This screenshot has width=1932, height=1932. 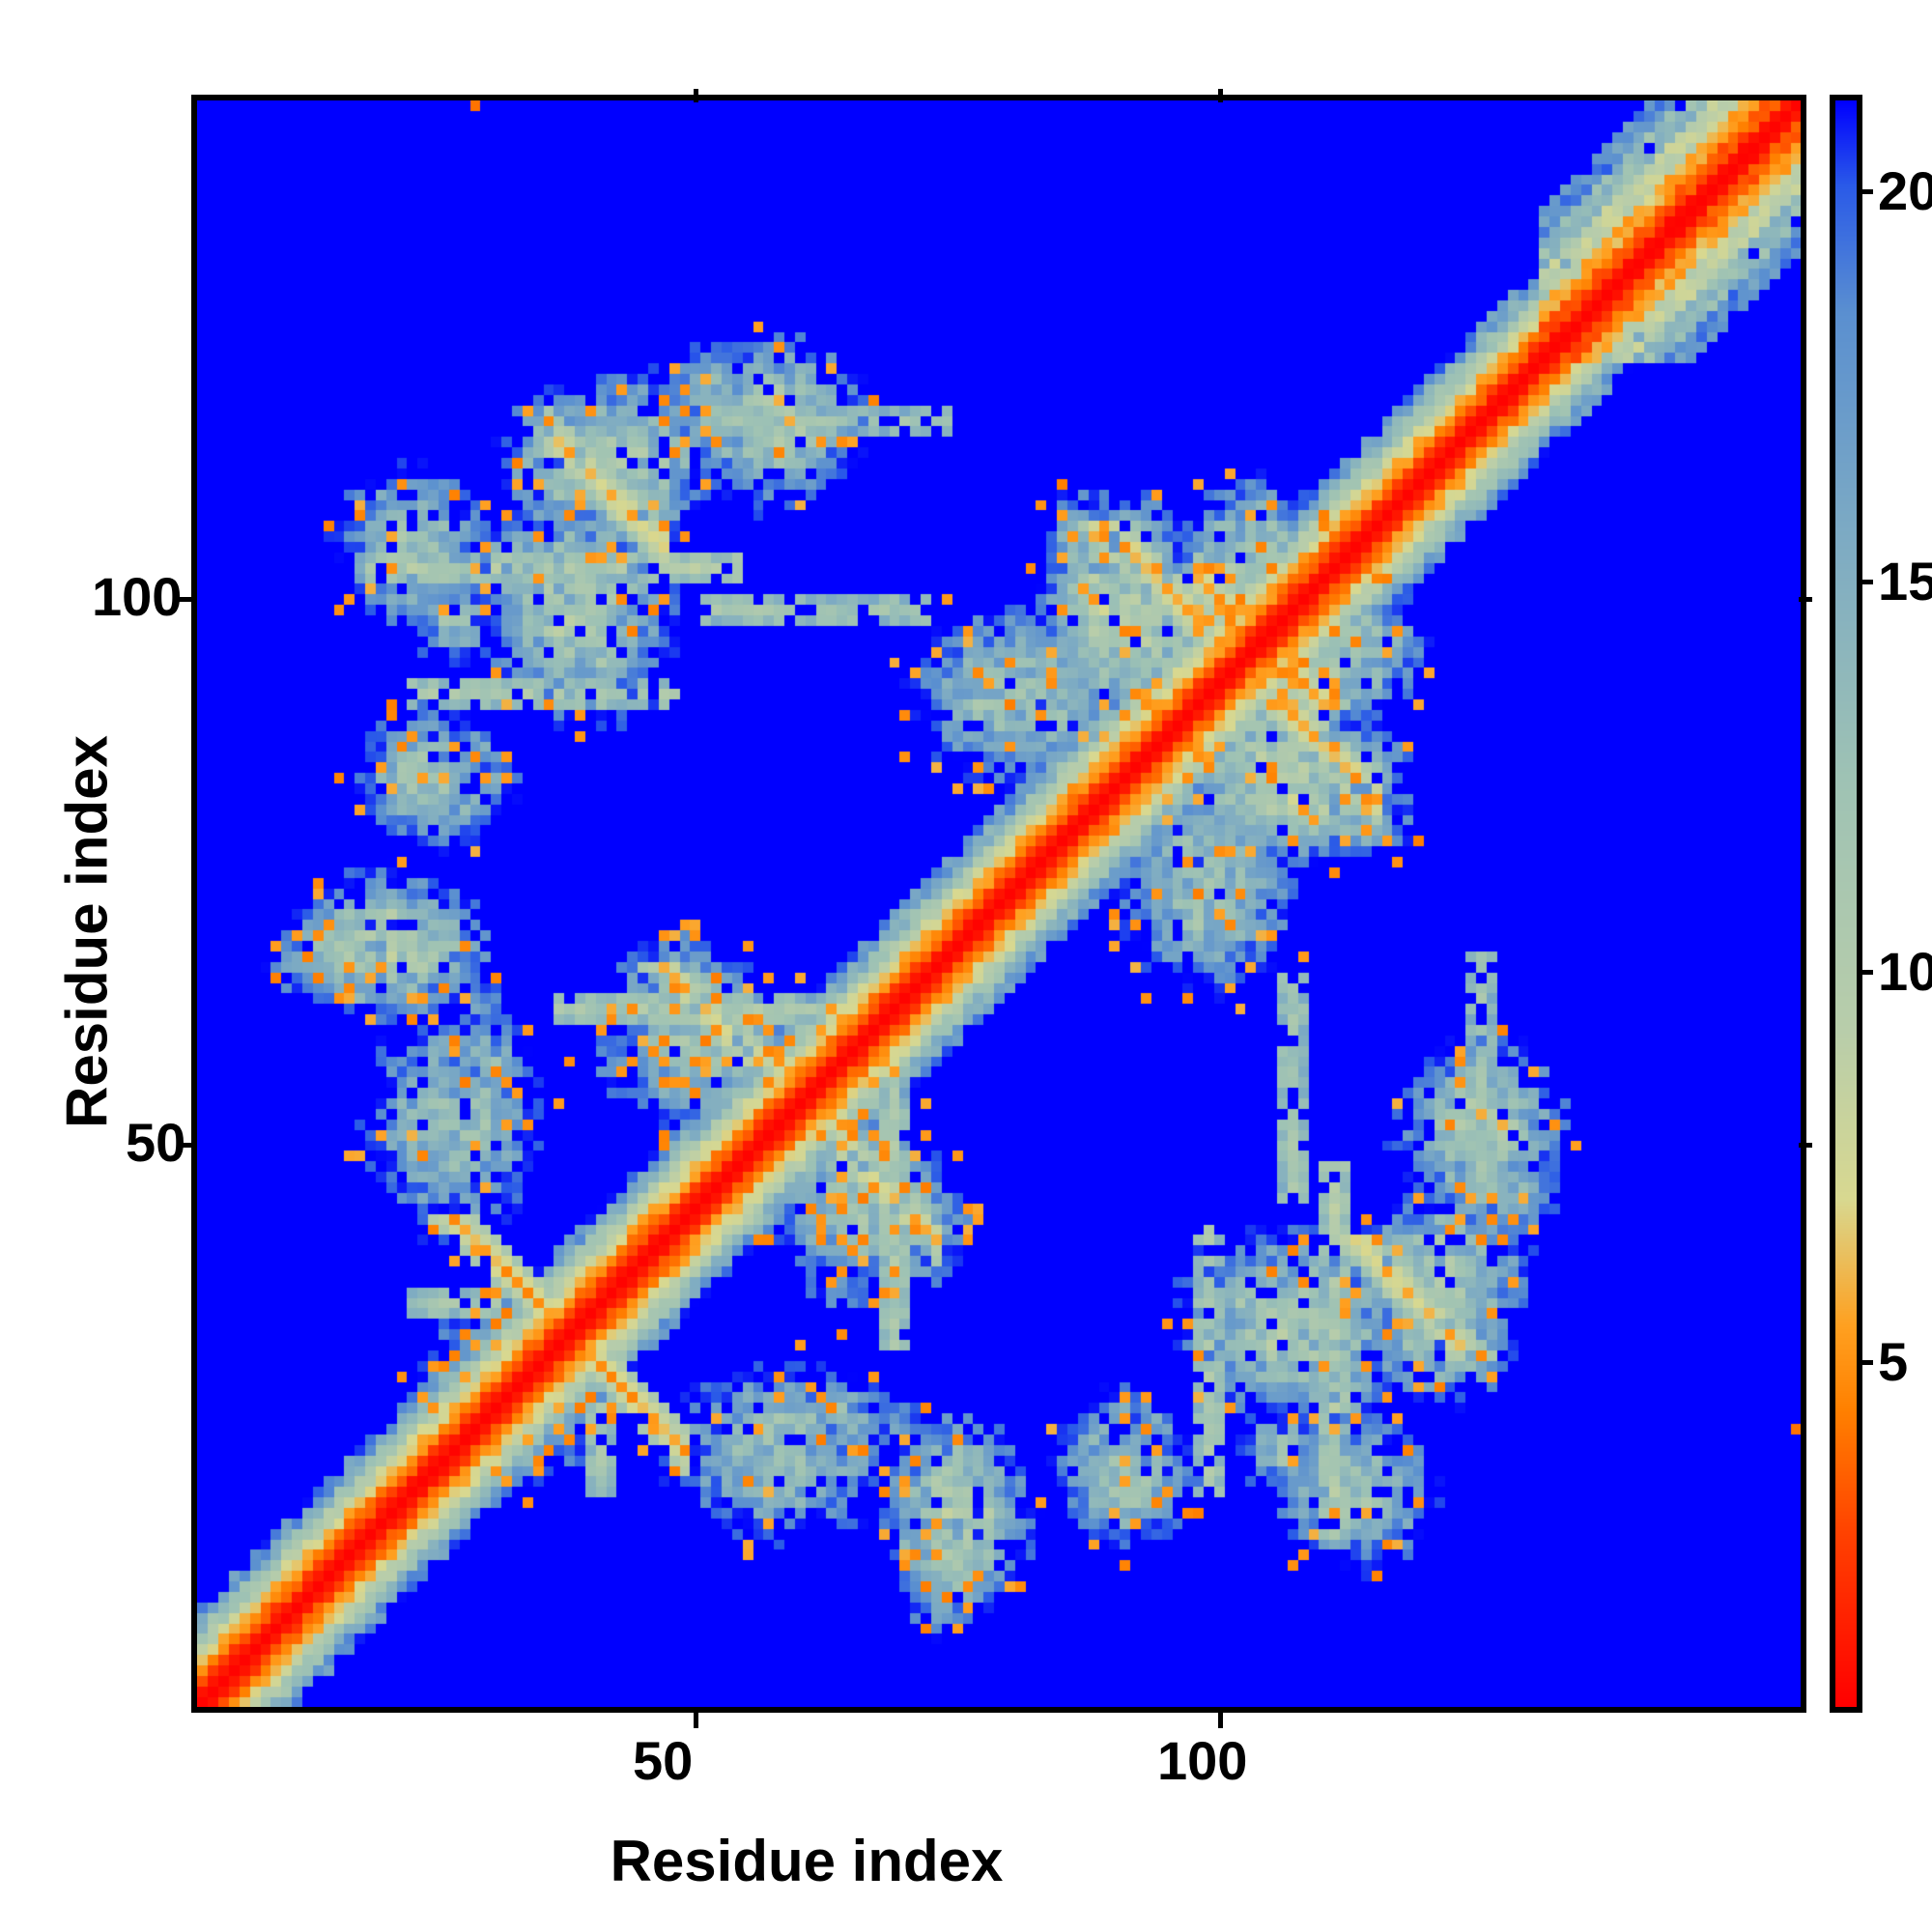 I want to click on y-axis-title: Residue index, so click(x=87, y=931).